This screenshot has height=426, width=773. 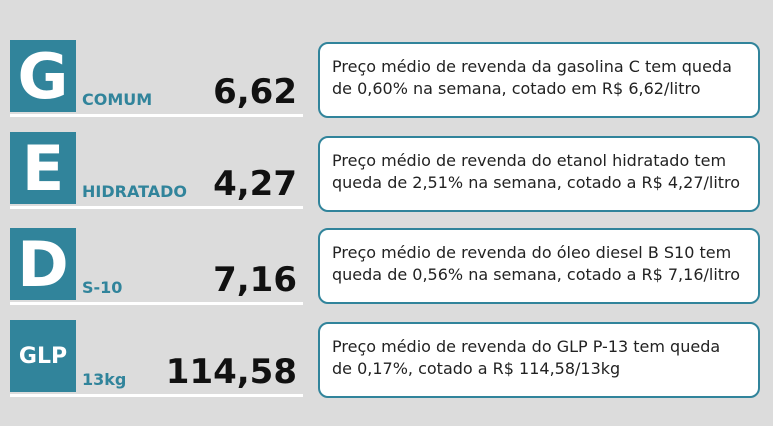 I want to click on description-line: de 0,17%, cotado a R$ 114,58/13kg, so click(x=476, y=368).